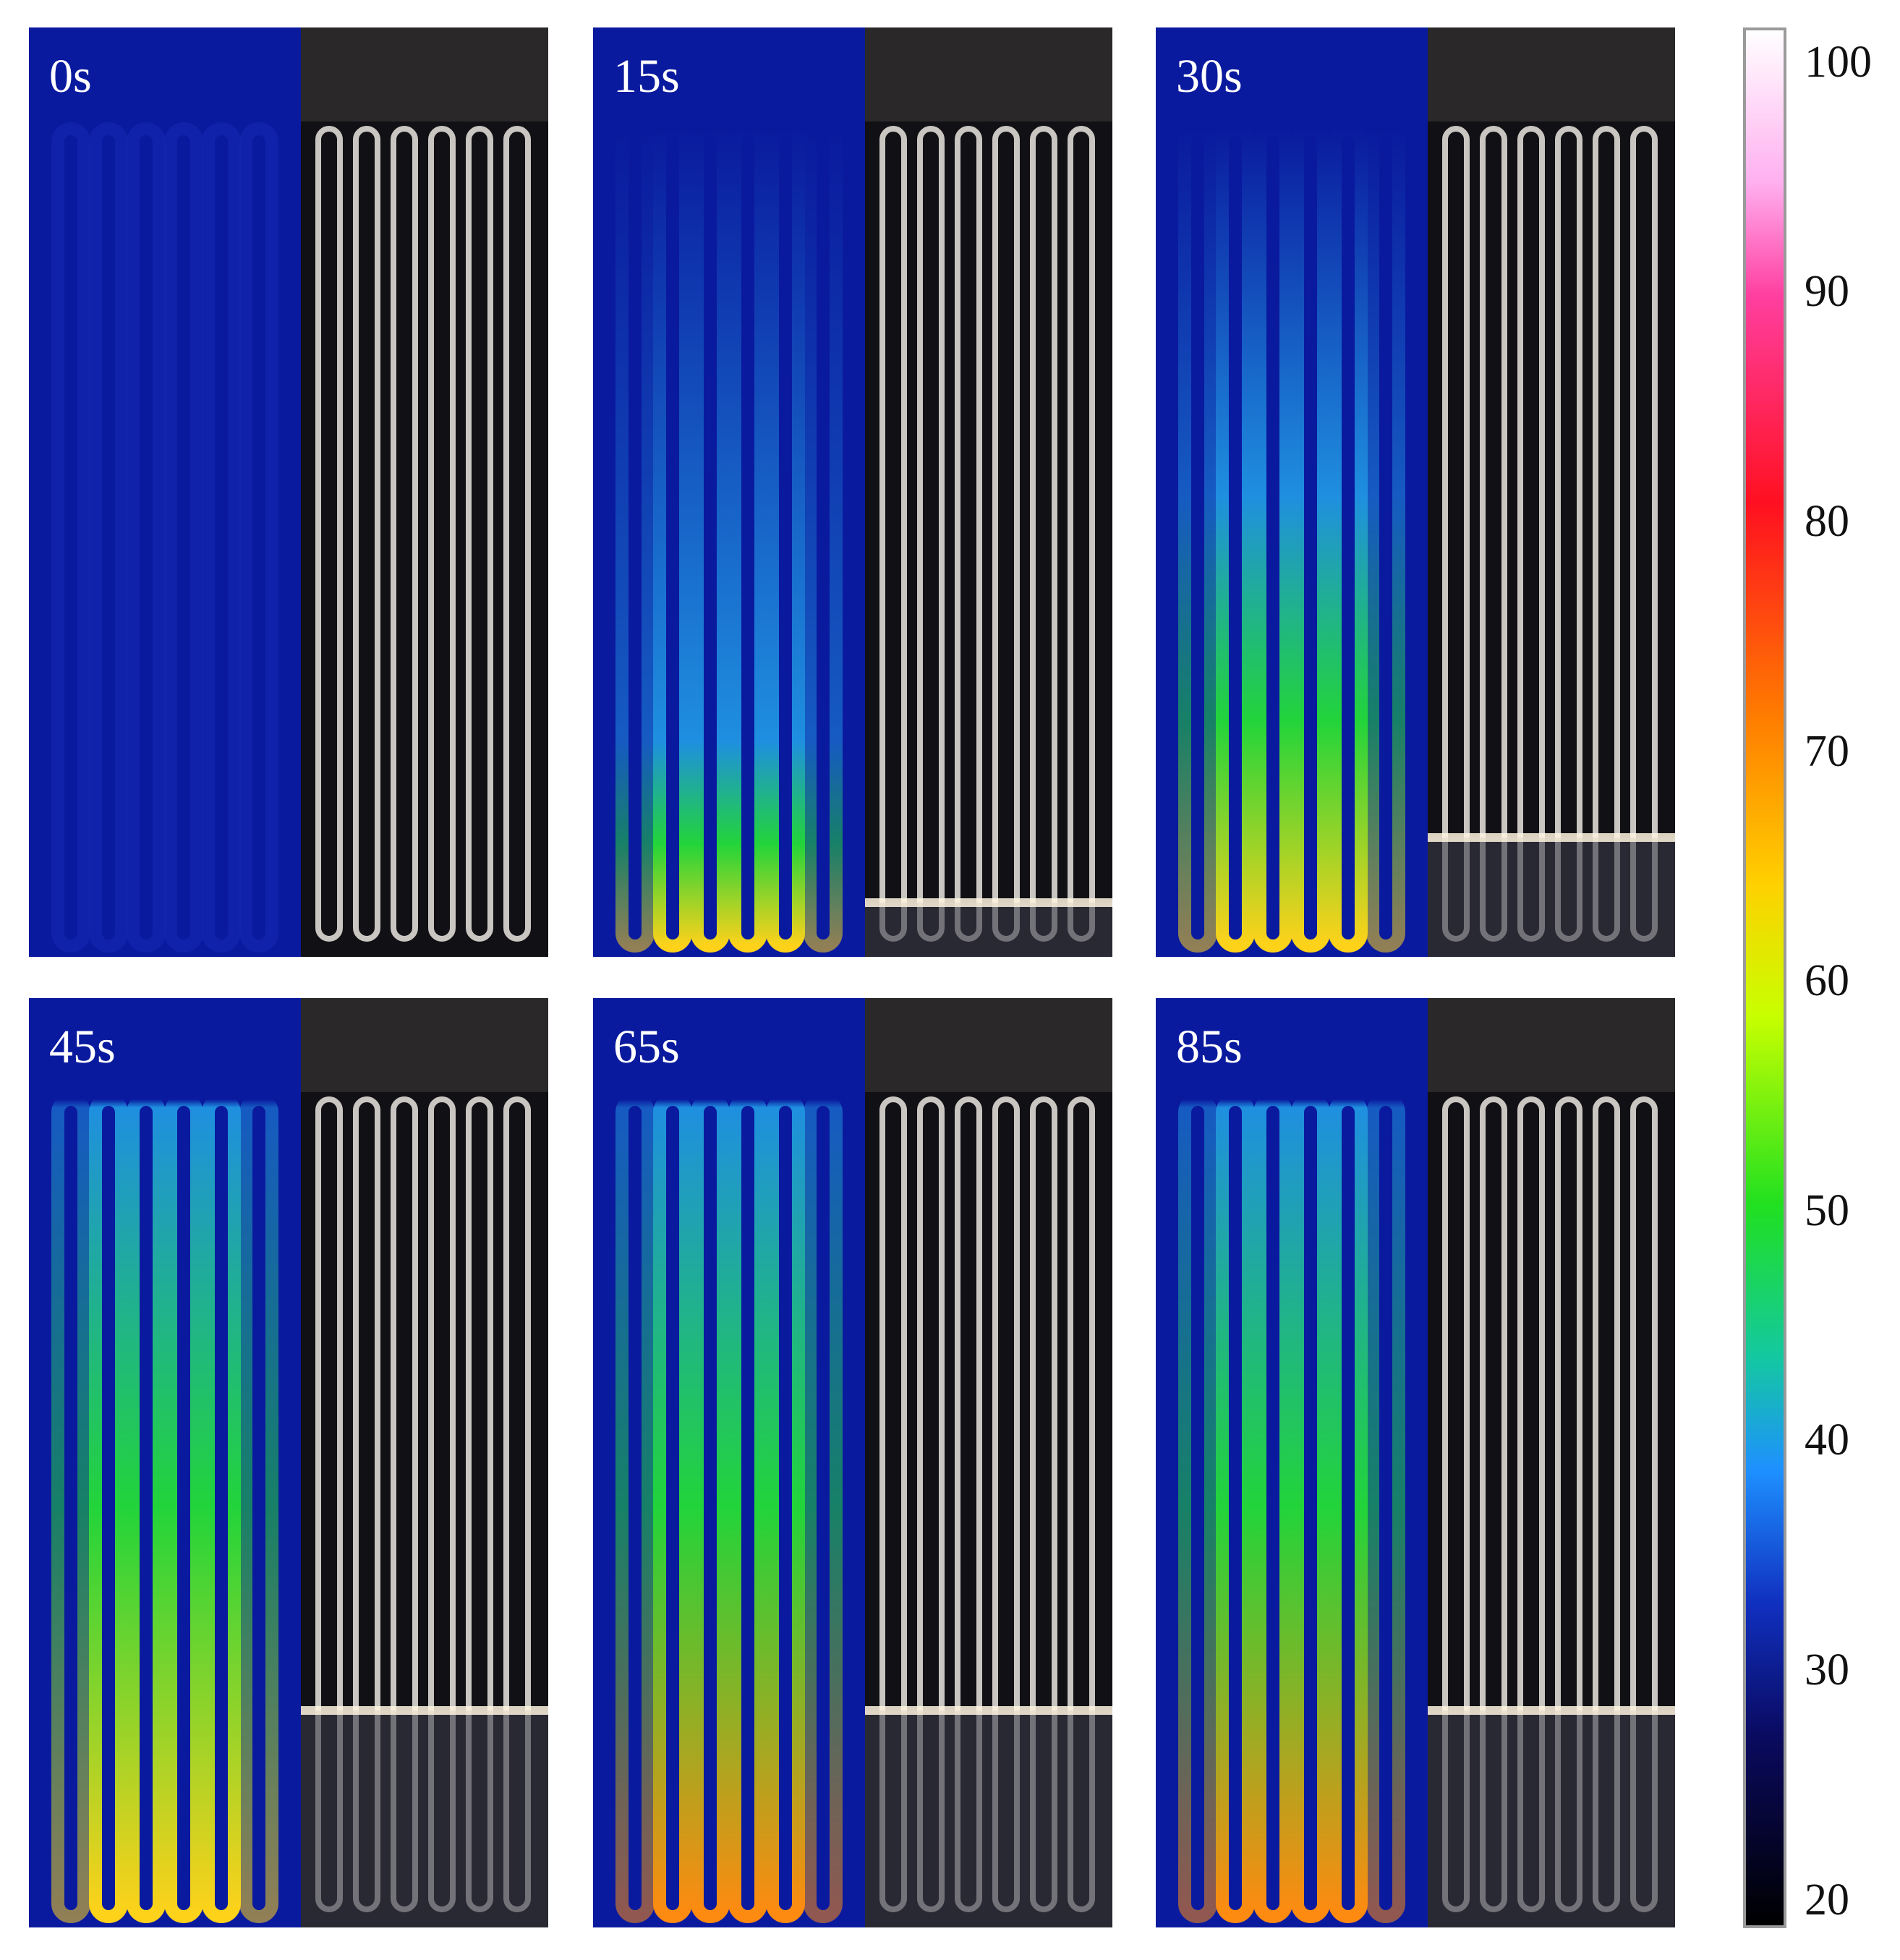 The width and height of the screenshot is (1900, 1960). What do you see at coordinates (1827, 1900) in the screenshot?
I see `colorbar-tick: 20` at bounding box center [1827, 1900].